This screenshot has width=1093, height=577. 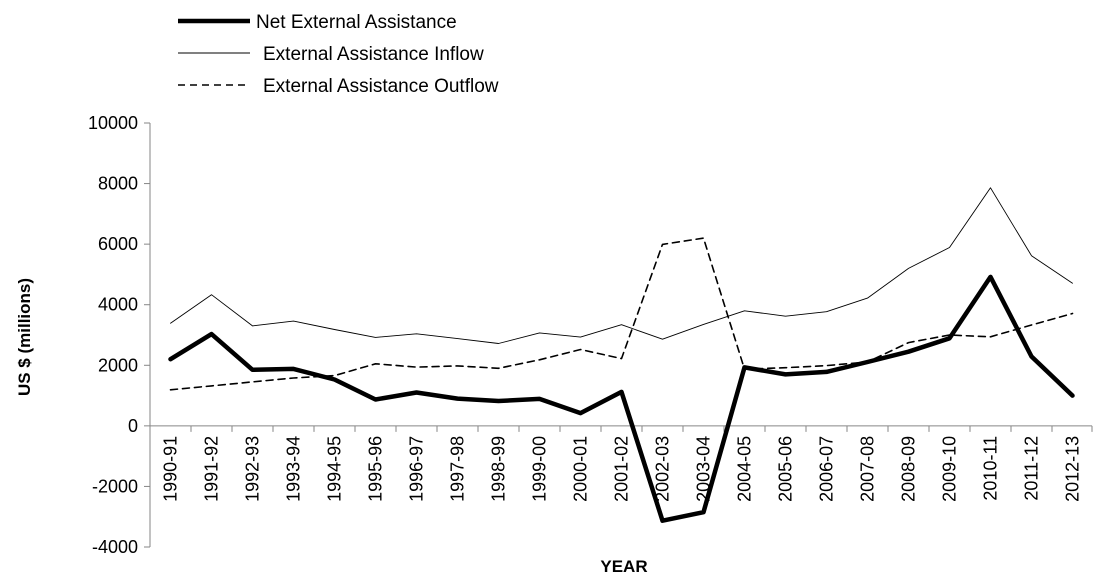 I want to click on legend-label: External Assistance Inflow, so click(x=373, y=54).